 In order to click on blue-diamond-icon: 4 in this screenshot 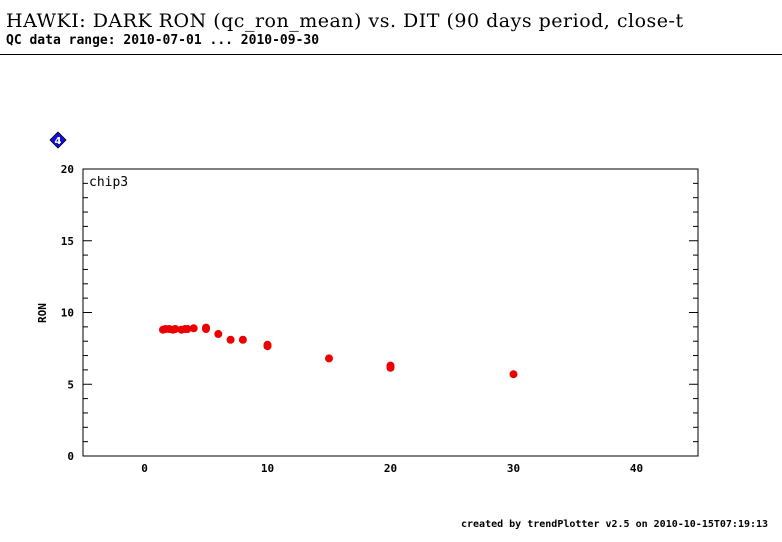, I will do `click(58, 140)`.